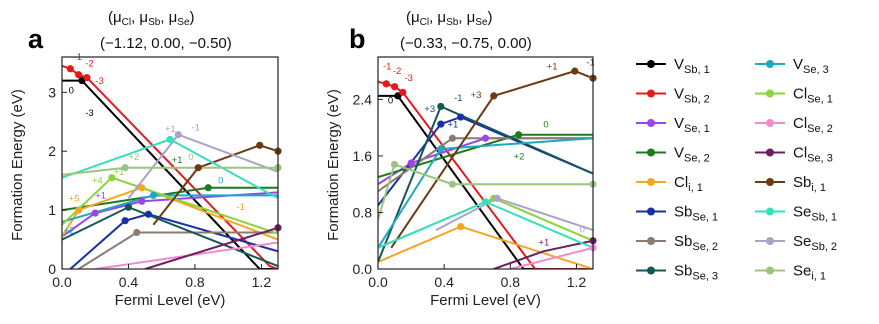  I want to click on y-tick-label: 1.6, so click(363, 156).